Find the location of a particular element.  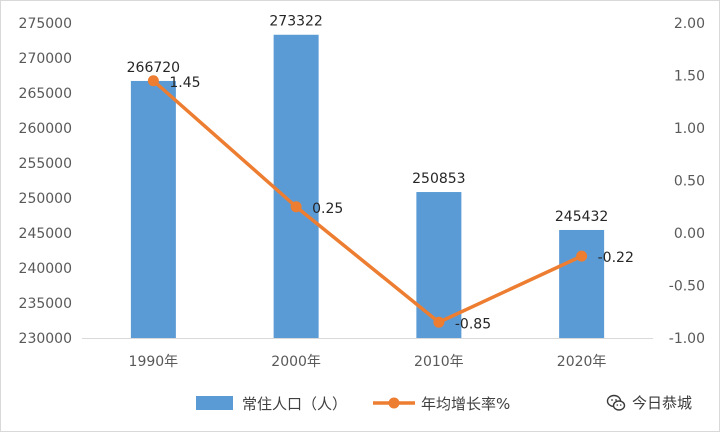

watermark-text: 今日恭城 is located at coordinates (662, 403).